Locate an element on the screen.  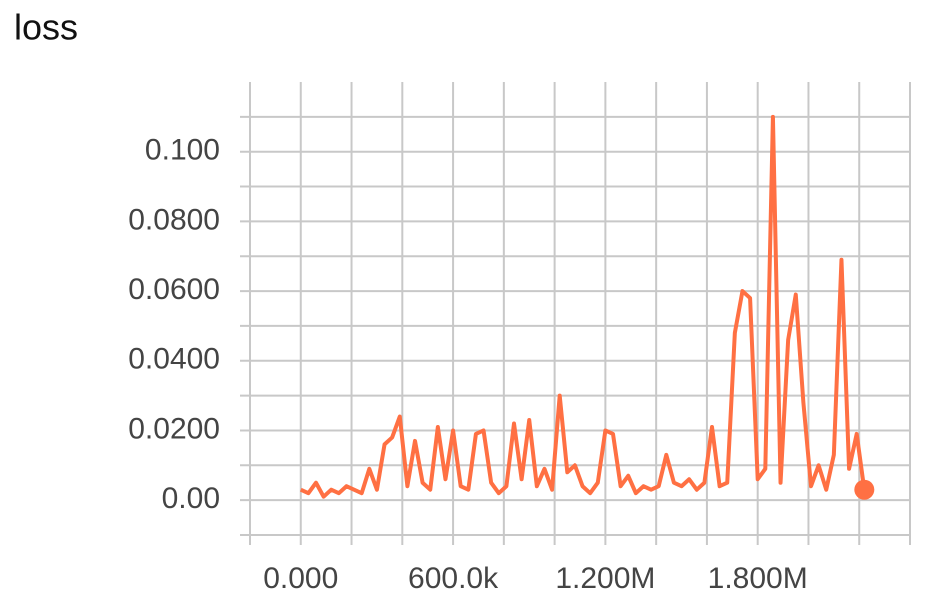
chart-title: loss is located at coordinates (46, 27).